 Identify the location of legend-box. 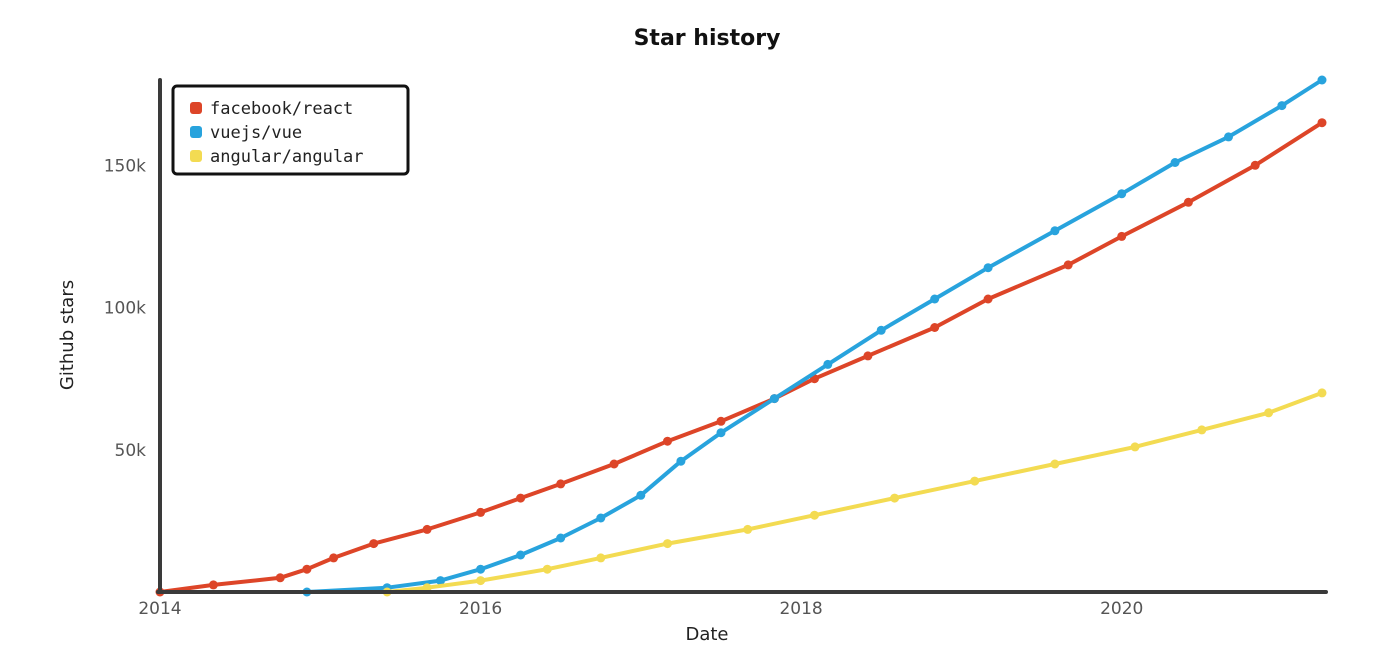
(290, 130).